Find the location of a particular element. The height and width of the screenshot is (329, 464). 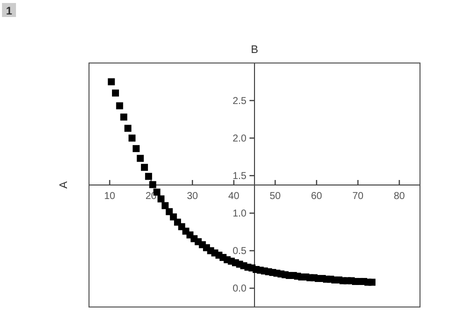

x-tick-label: 50 is located at coordinates (276, 196).